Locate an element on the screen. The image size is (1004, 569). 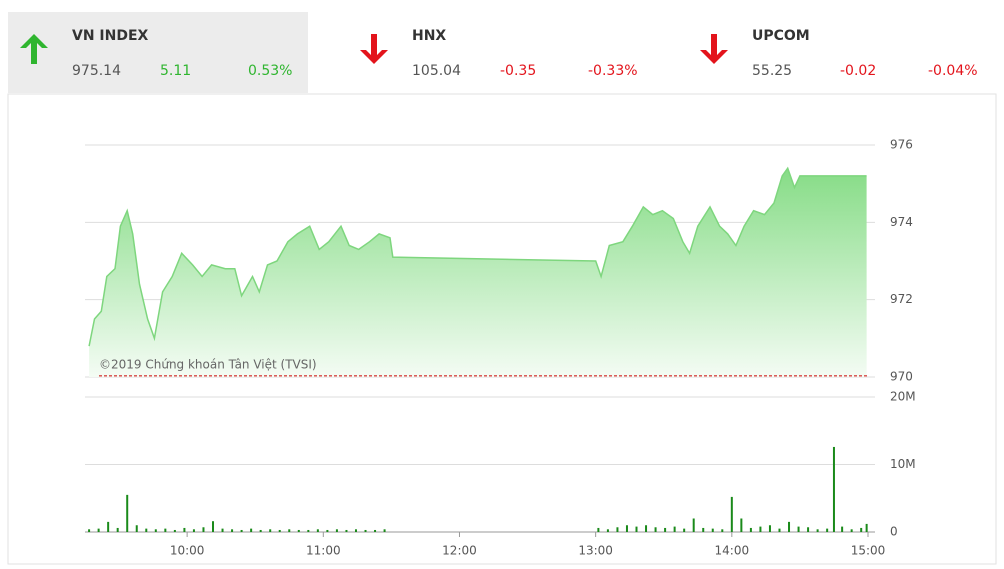
x-tick-label: 10:00 is located at coordinates (187, 551).